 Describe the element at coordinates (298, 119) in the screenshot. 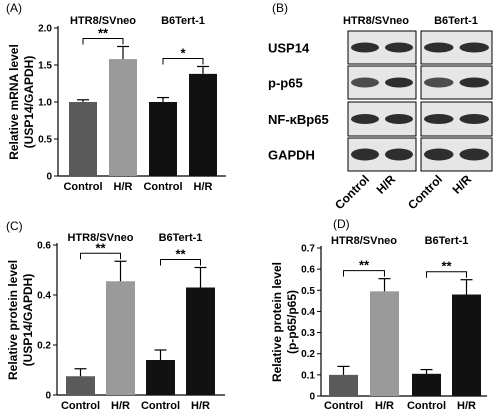

I see `blot-row-label: NF-κBp65` at that location.